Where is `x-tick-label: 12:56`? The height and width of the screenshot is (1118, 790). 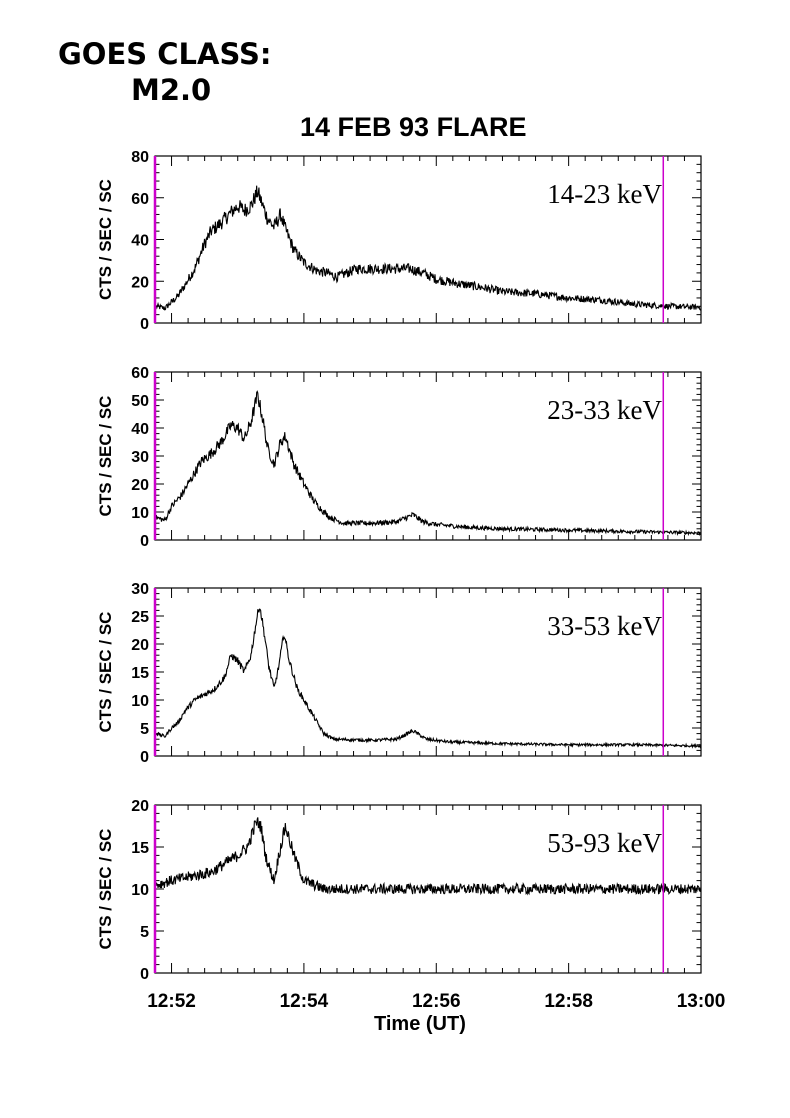 x-tick-label: 12:56 is located at coordinates (436, 1001).